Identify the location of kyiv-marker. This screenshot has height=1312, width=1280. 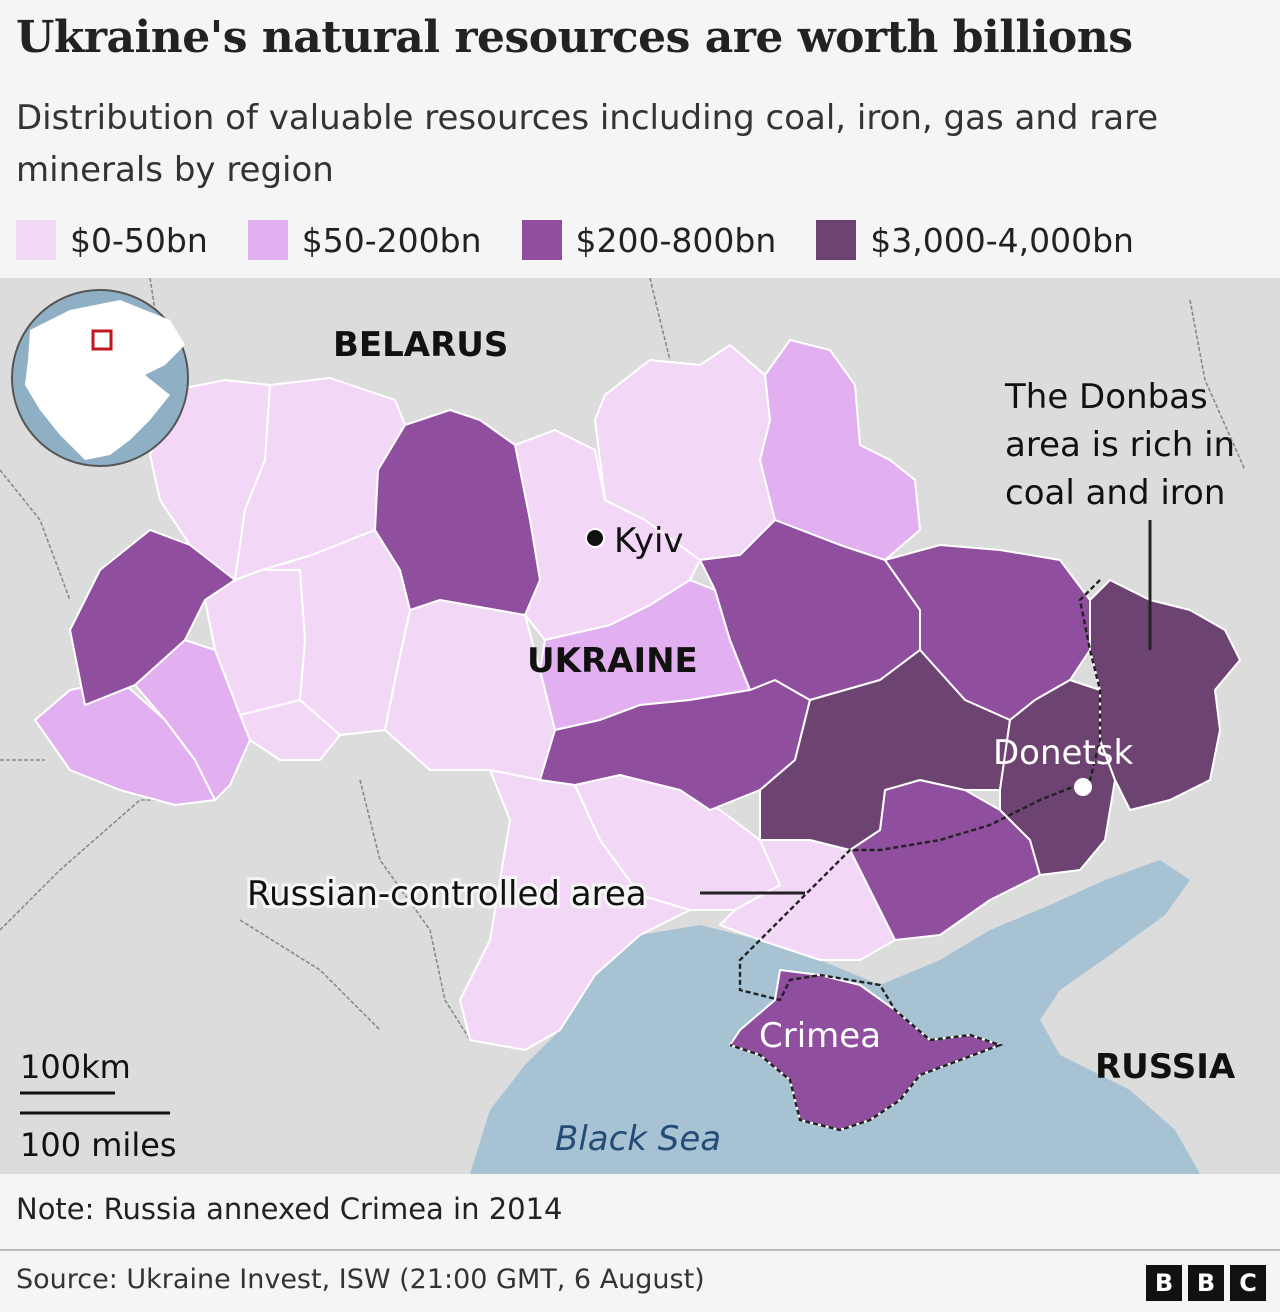
(595, 538).